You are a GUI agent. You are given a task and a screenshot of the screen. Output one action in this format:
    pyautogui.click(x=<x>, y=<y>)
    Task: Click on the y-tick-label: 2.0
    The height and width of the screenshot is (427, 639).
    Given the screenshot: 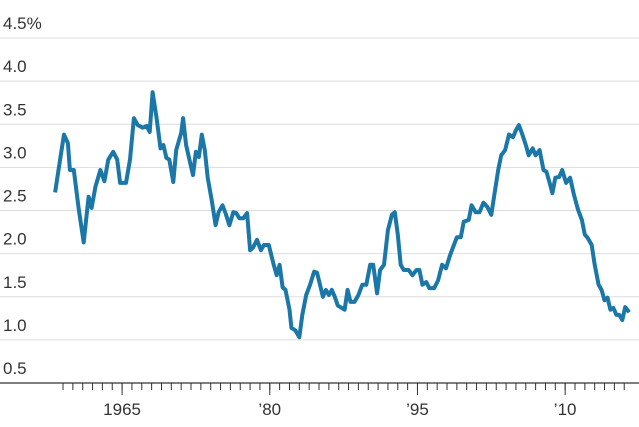 What is the action you would take?
    pyautogui.click(x=15, y=239)
    